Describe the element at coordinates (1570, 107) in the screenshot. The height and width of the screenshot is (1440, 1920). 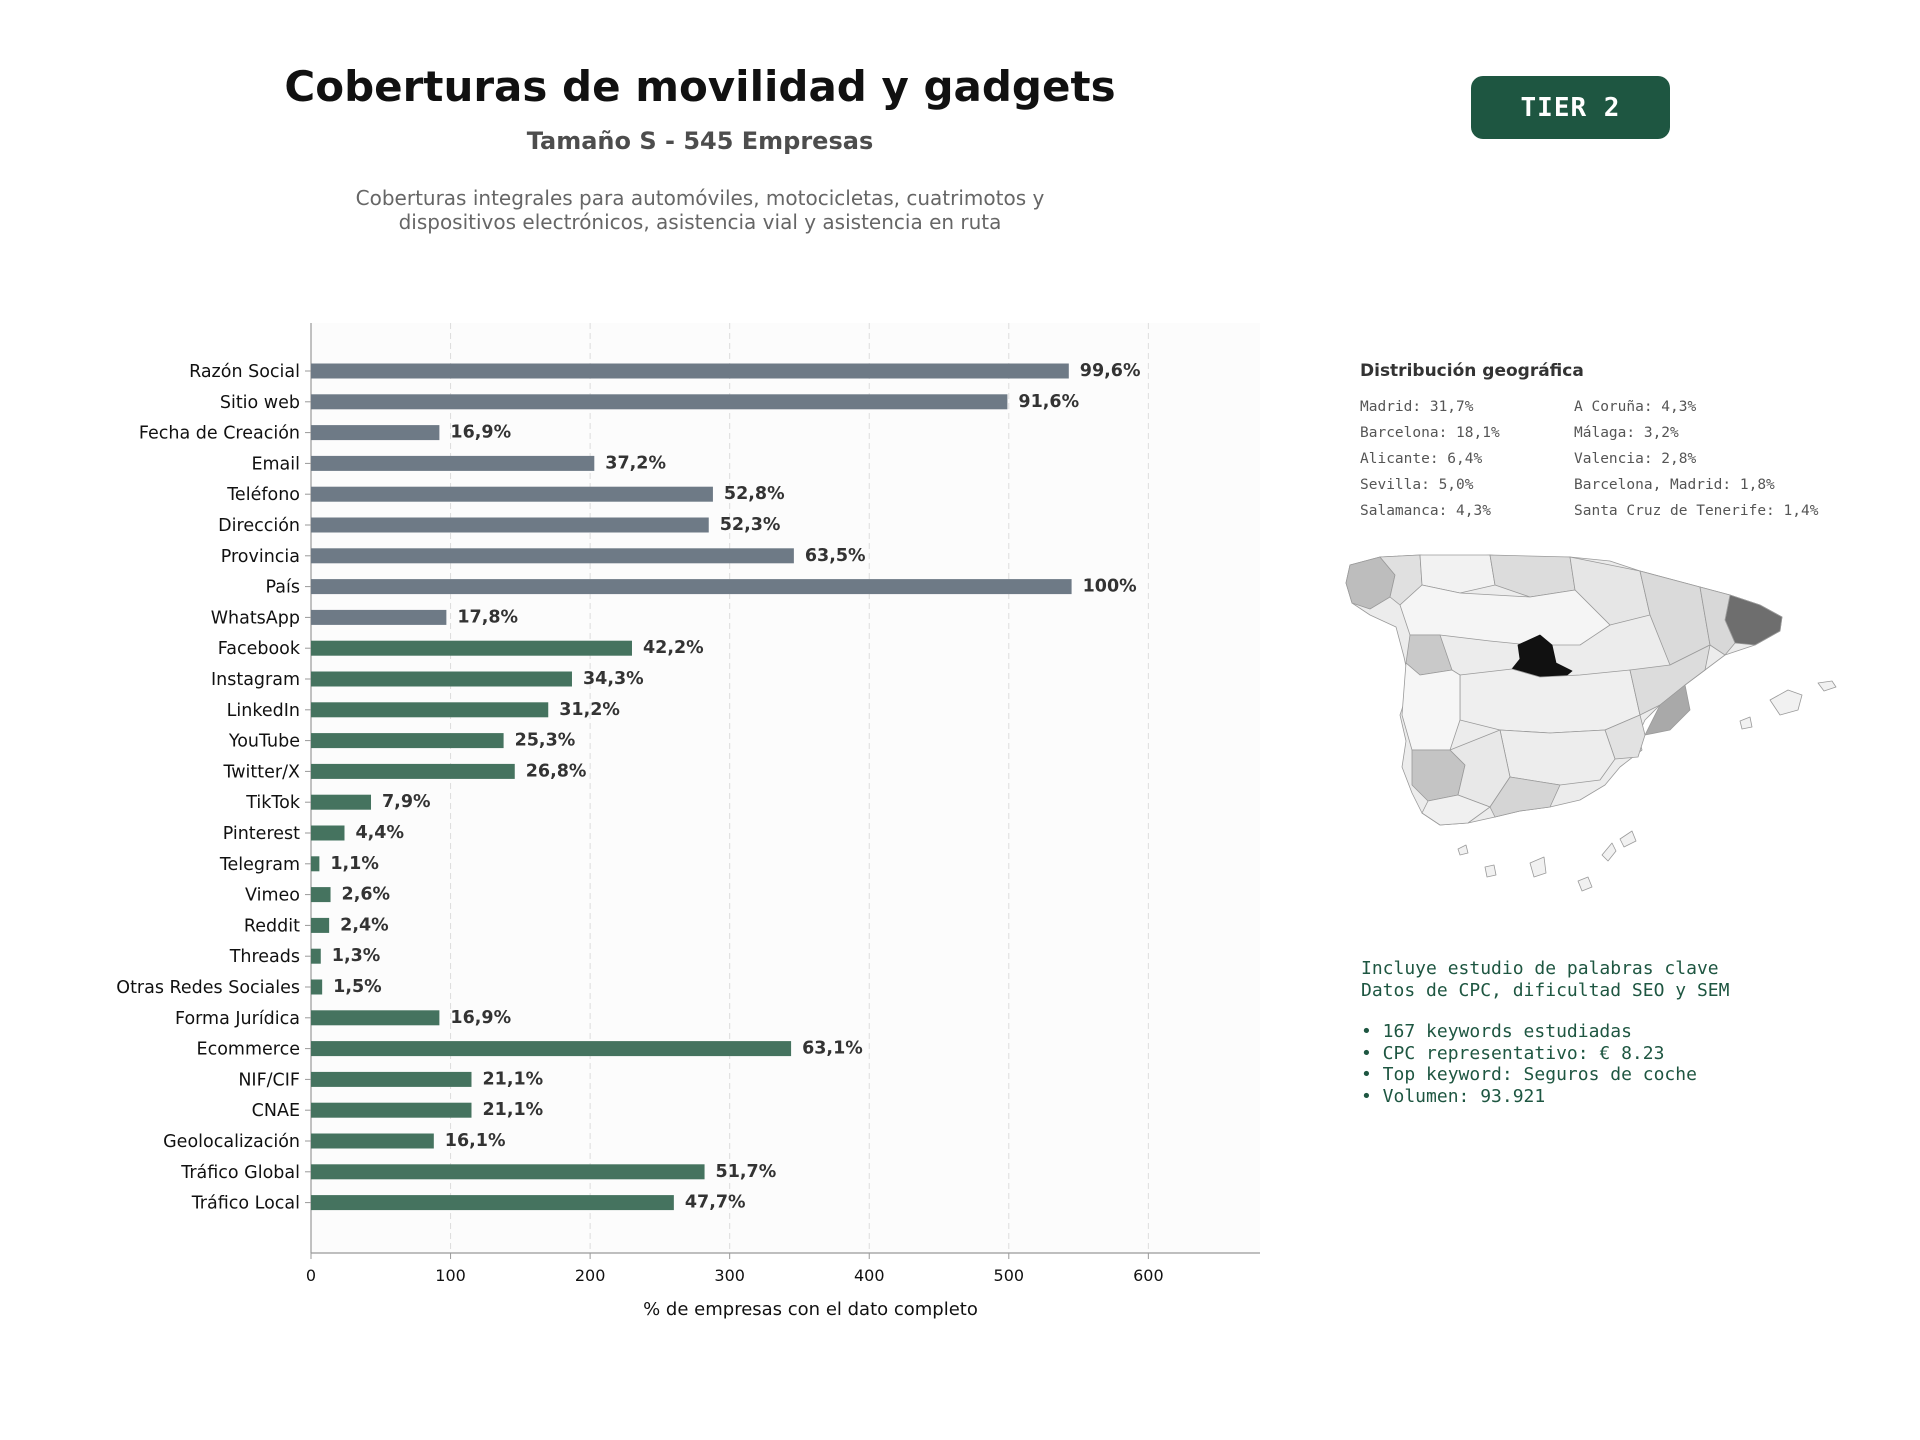
I see `tier-badge: TIER 2` at that location.